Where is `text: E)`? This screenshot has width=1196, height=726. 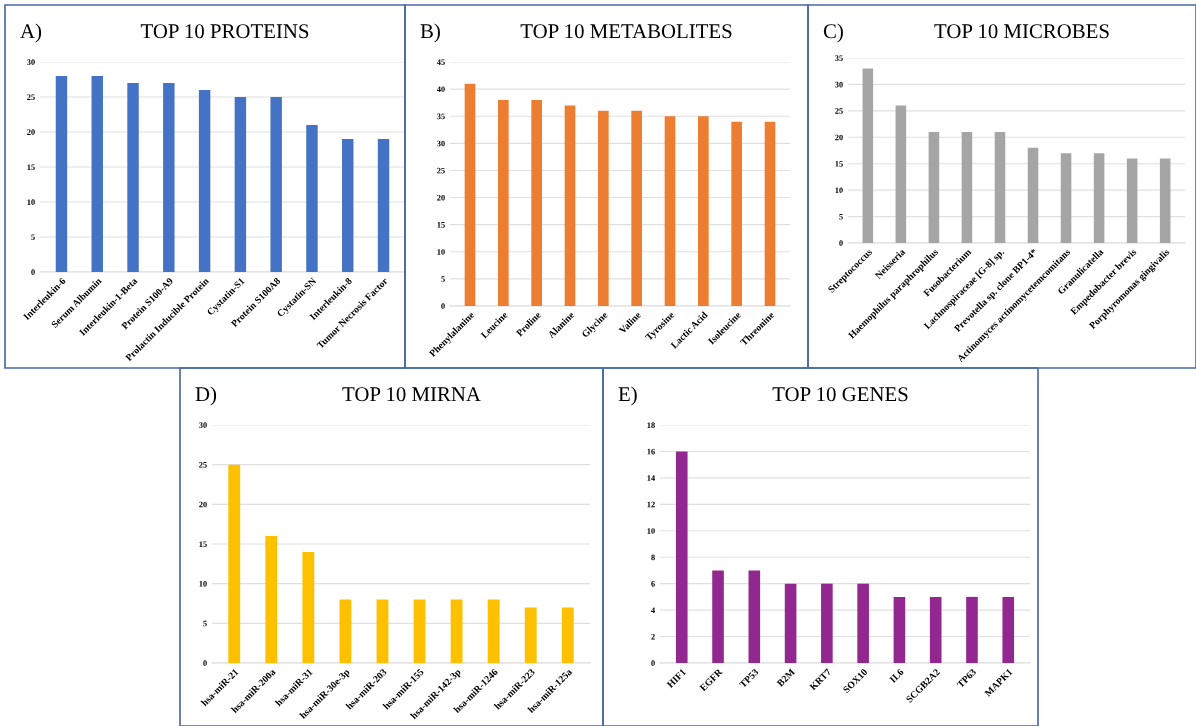
text: E) is located at coordinates (627, 396).